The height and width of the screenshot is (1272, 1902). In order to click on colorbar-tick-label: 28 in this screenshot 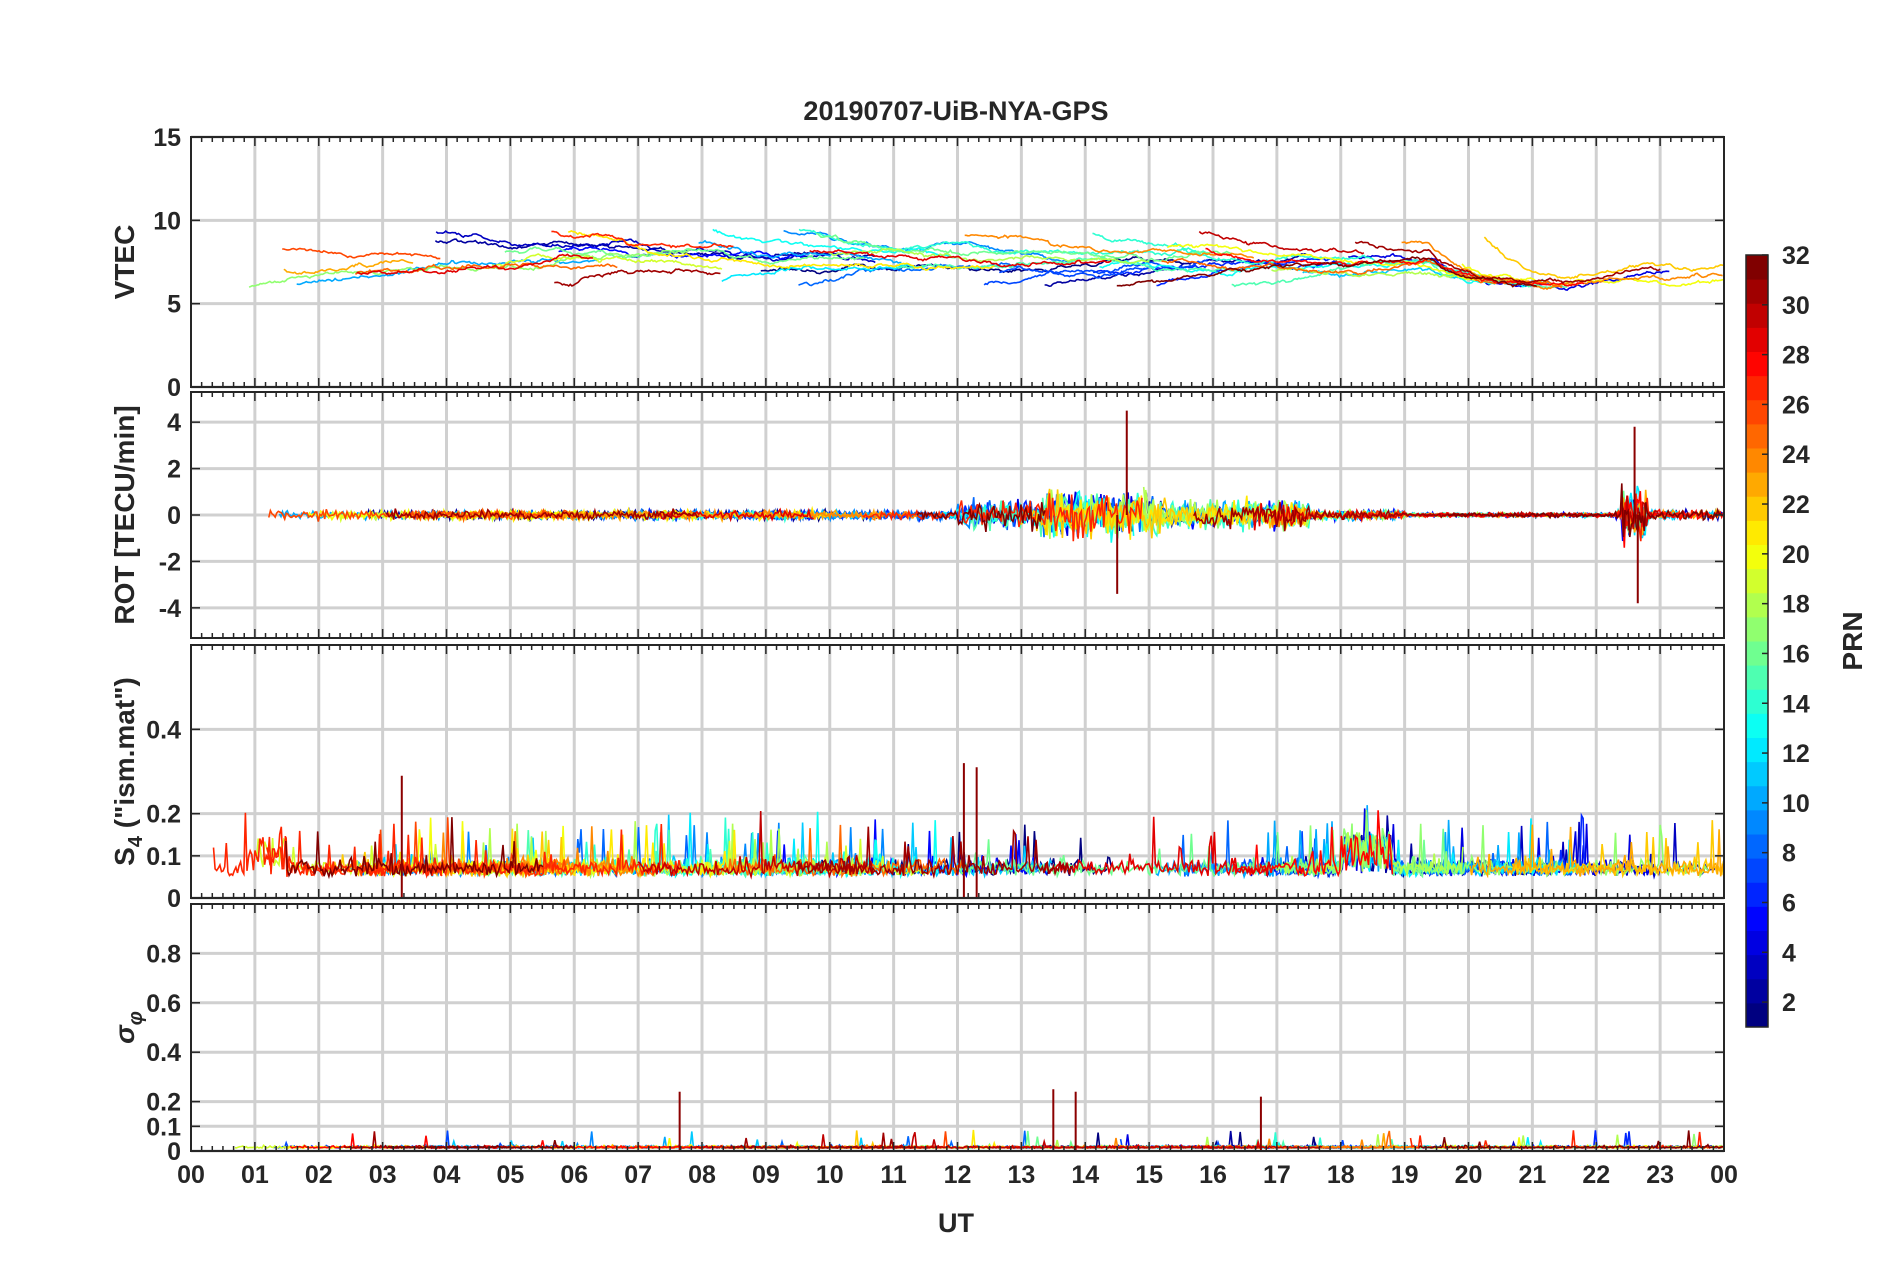, I will do `click(1796, 356)`.